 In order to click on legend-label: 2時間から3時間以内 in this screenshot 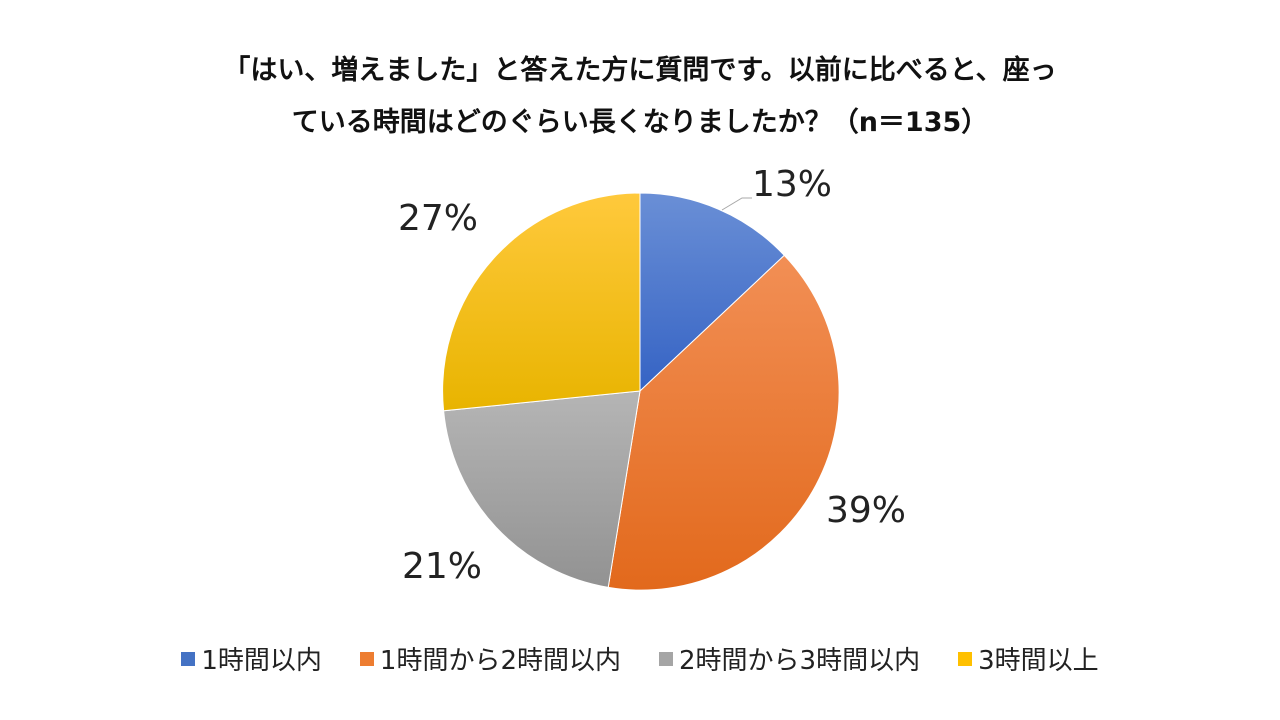, I will do `click(800, 661)`.